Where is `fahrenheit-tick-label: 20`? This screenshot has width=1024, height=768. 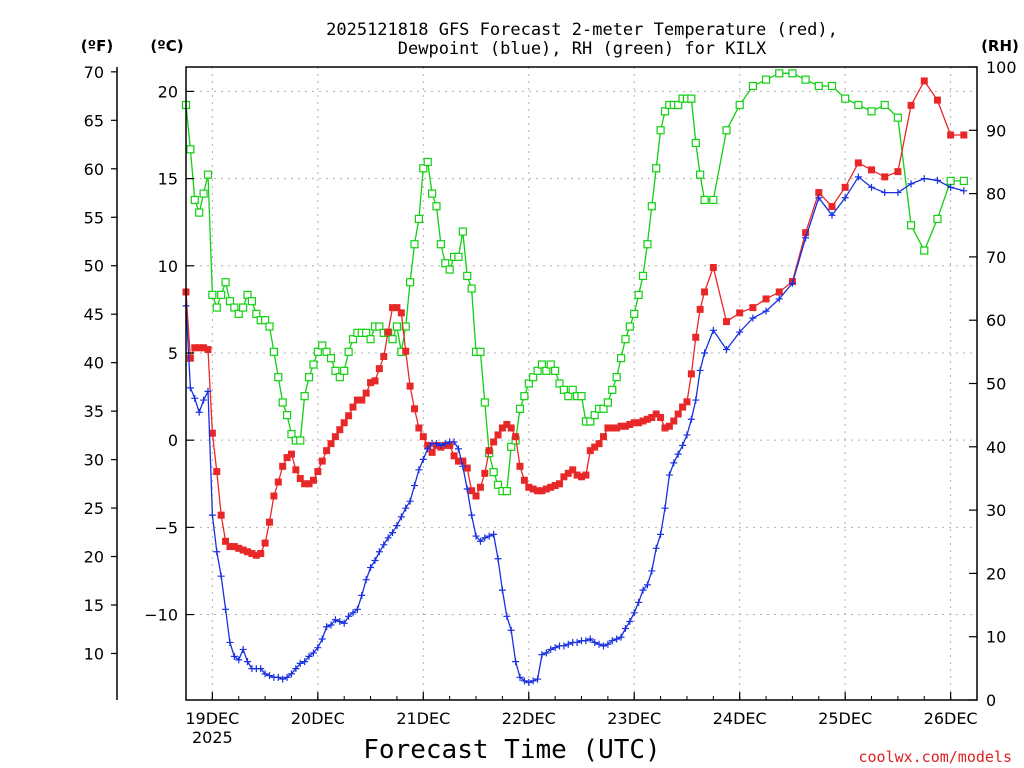 fahrenheit-tick-label: 20 is located at coordinates (94, 557).